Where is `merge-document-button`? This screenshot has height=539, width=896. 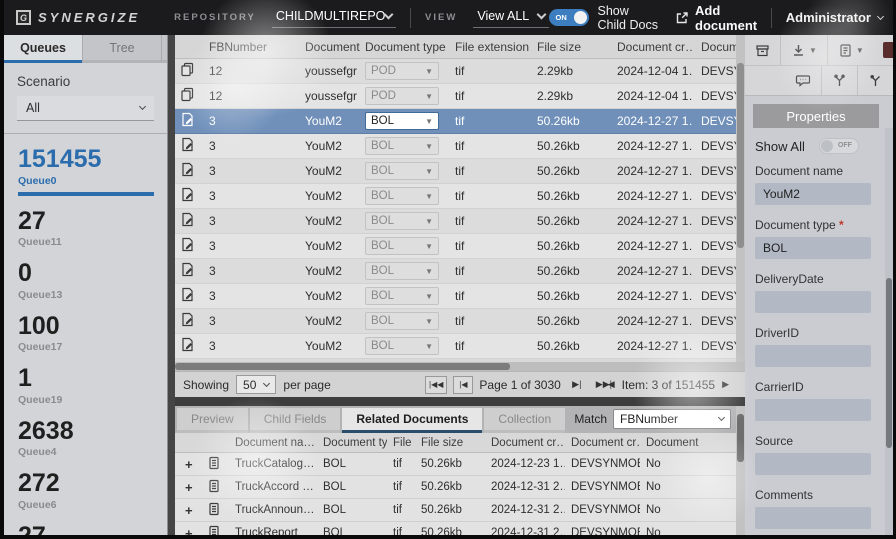 merge-document-button is located at coordinates (875, 80).